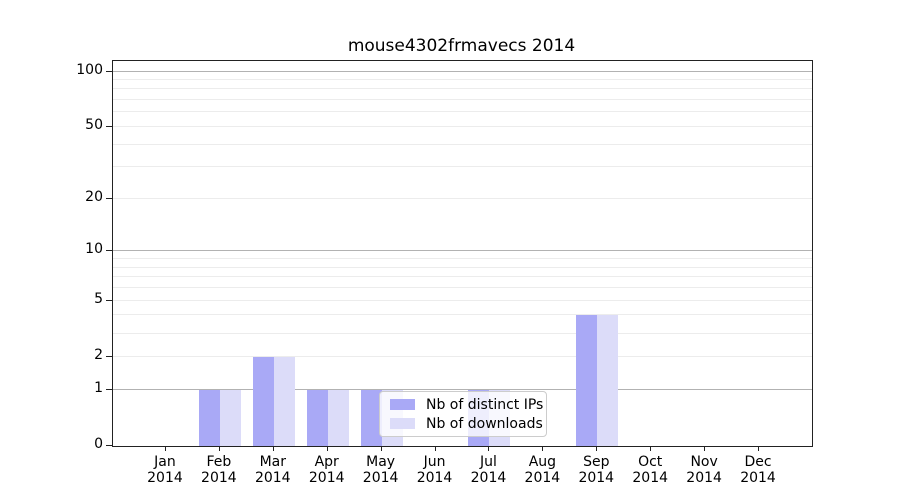 Image resolution: width=900 pixels, height=500 pixels. I want to click on x-tick-mark-may, so click(381, 448).